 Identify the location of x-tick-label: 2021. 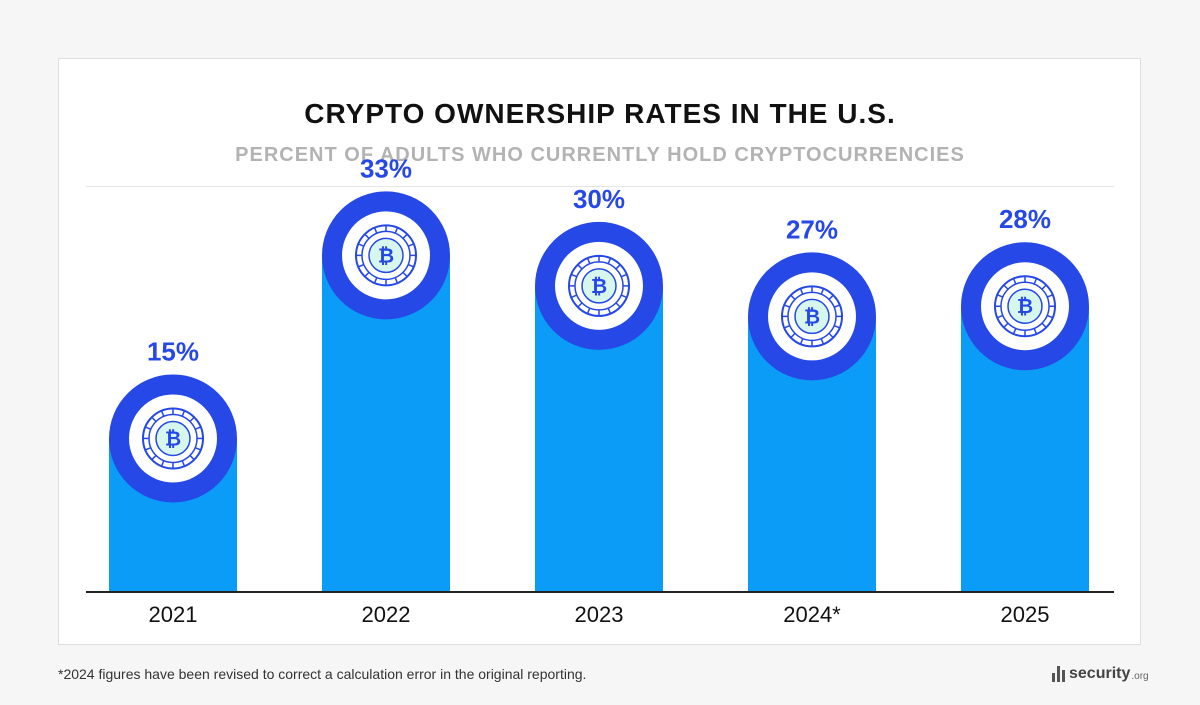
(173, 614).